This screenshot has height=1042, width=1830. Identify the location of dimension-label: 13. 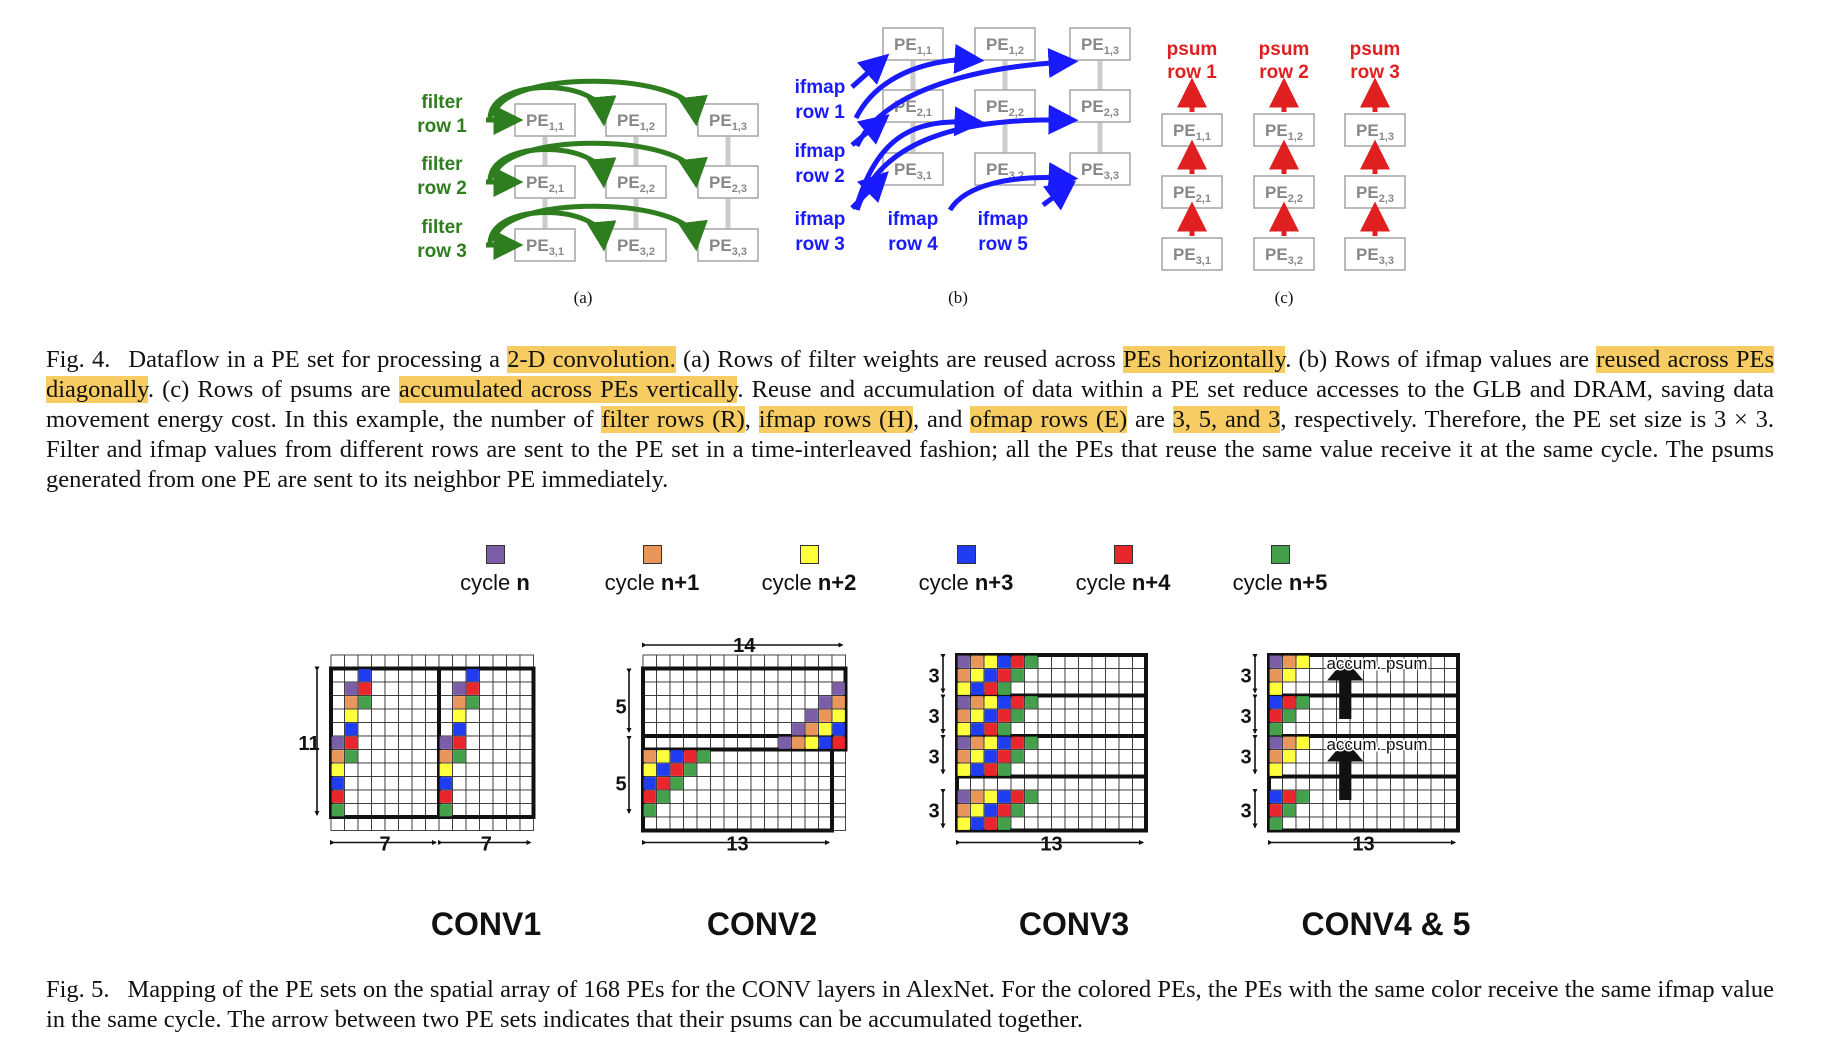
(737, 845).